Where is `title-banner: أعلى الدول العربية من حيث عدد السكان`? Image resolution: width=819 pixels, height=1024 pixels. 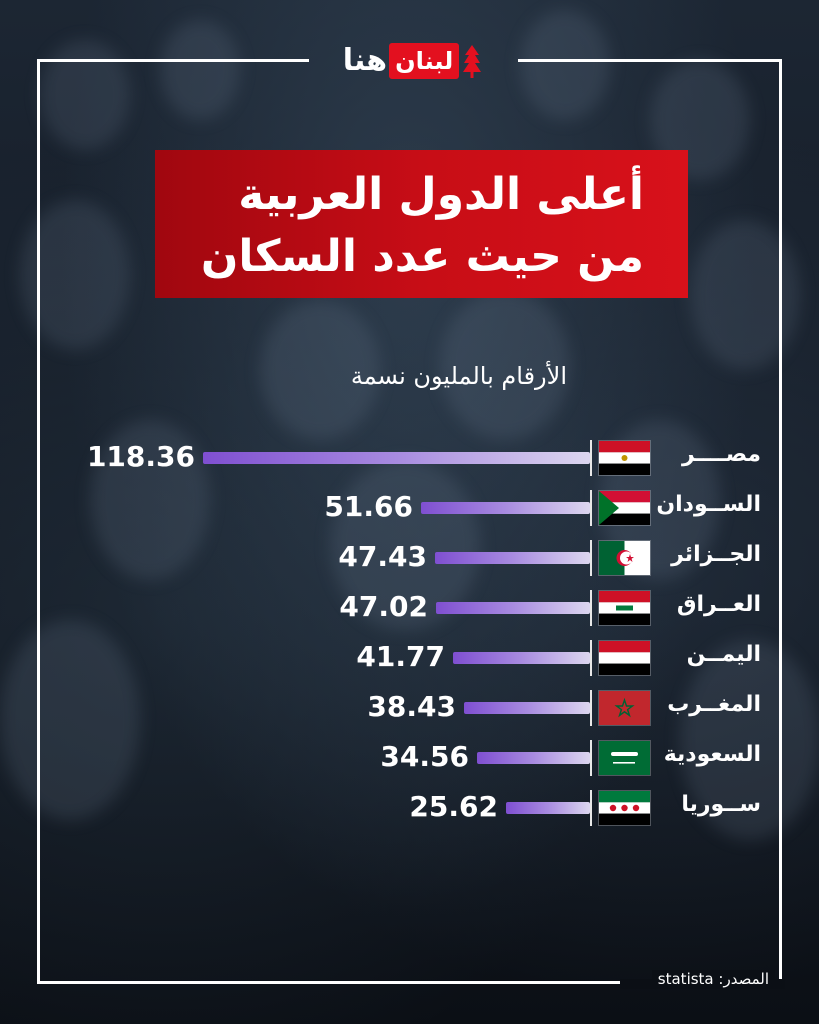 title-banner: أعلى الدول العربية من حيث عدد السكان is located at coordinates (421, 224).